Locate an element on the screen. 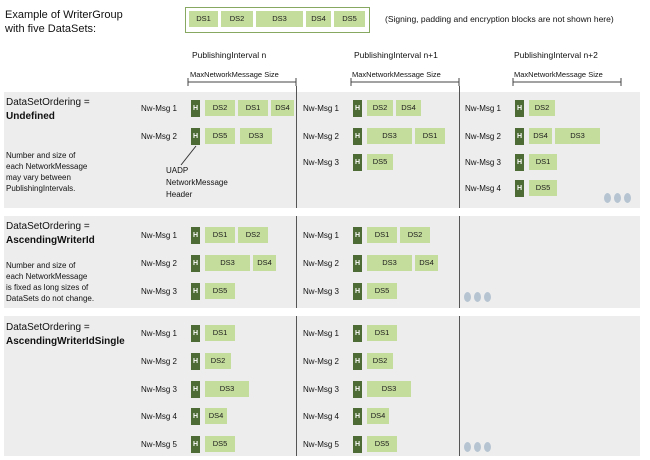 This screenshot has height=460, width=650. section-description: PublishingIntervals. is located at coordinates (41, 188).